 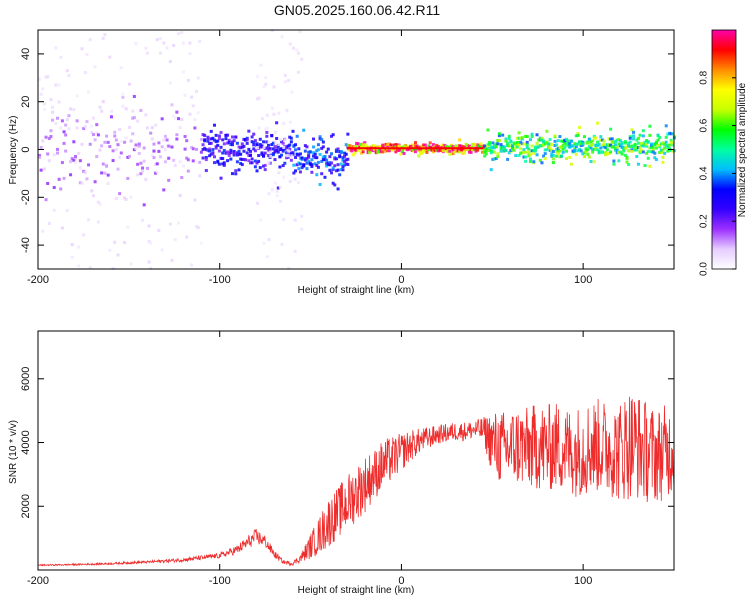 I want to click on x-tick-label: -200, so click(x=38, y=280).